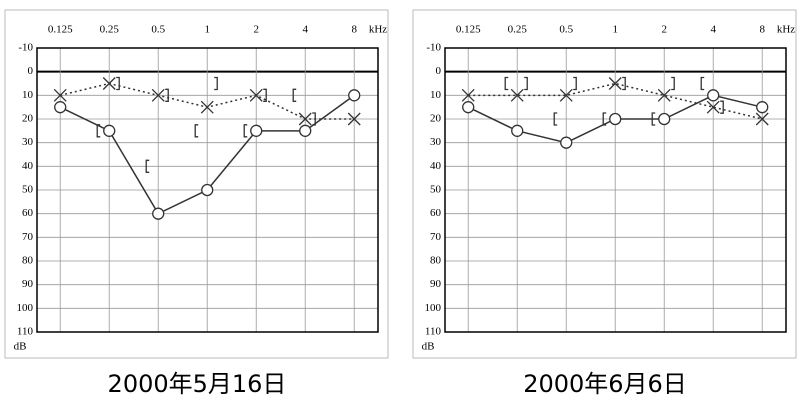  Describe the element at coordinates (605, 384) in the screenshot. I see `date-caption: 2000年6月6日` at that location.